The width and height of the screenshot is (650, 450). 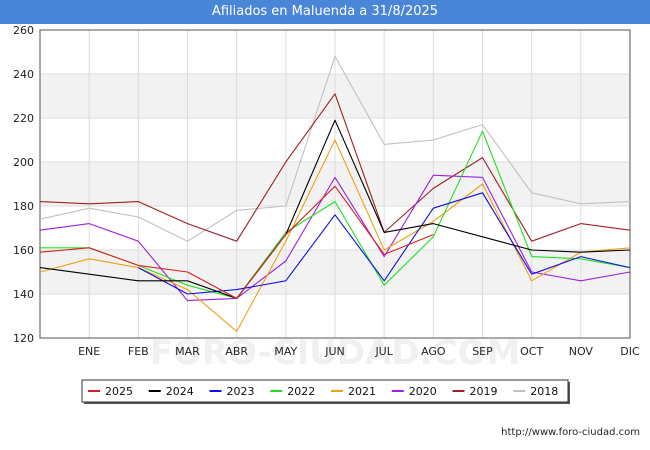 I want to click on chart-title: Afiliados en Maluenda a 31/8/2025, so click(x=325, y=12).